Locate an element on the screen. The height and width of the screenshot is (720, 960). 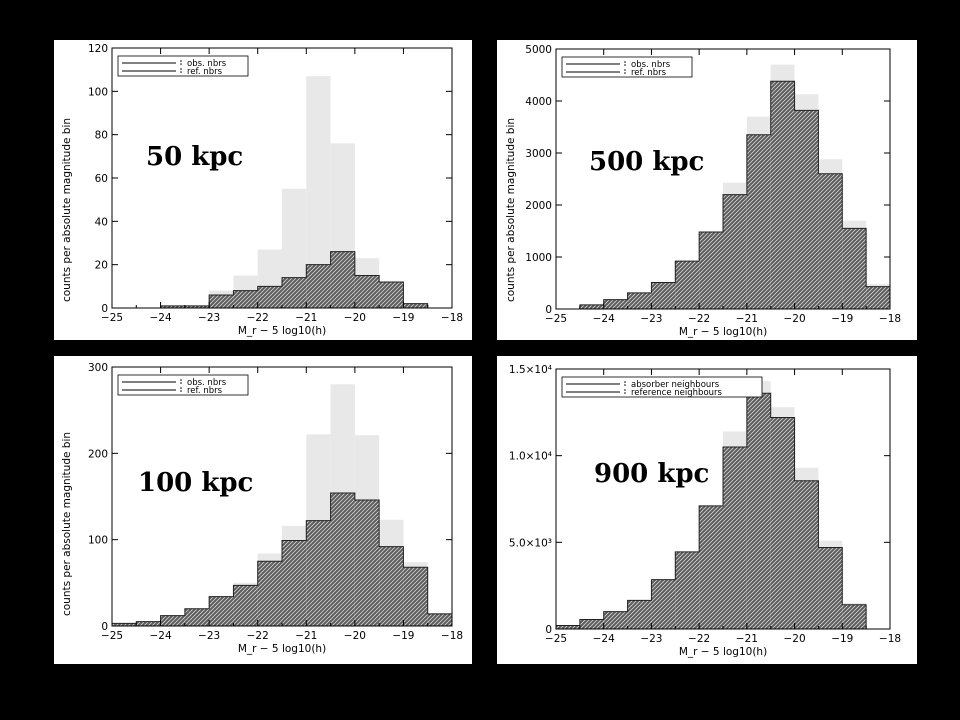
y-tick-label: 3000 is located at coordinates (538, 154).